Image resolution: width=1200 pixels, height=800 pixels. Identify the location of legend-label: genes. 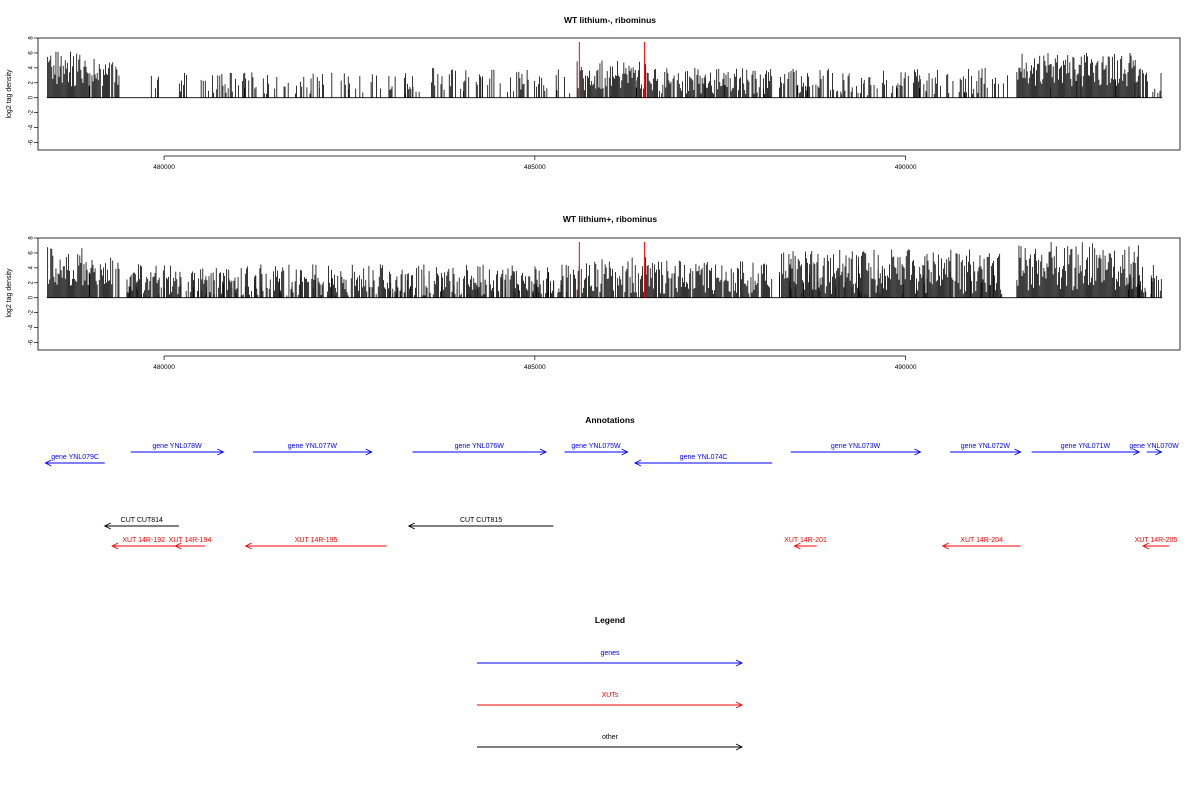
(610, 653).